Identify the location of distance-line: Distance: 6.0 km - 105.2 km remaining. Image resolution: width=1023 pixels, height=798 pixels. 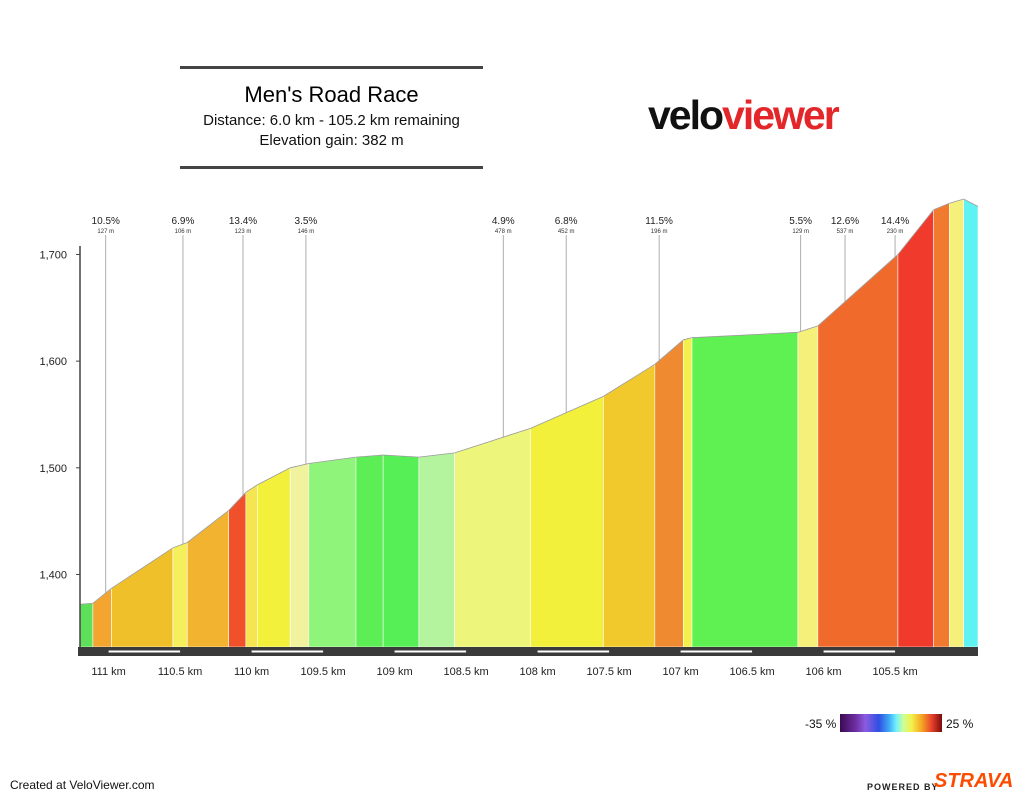
(331, 120).